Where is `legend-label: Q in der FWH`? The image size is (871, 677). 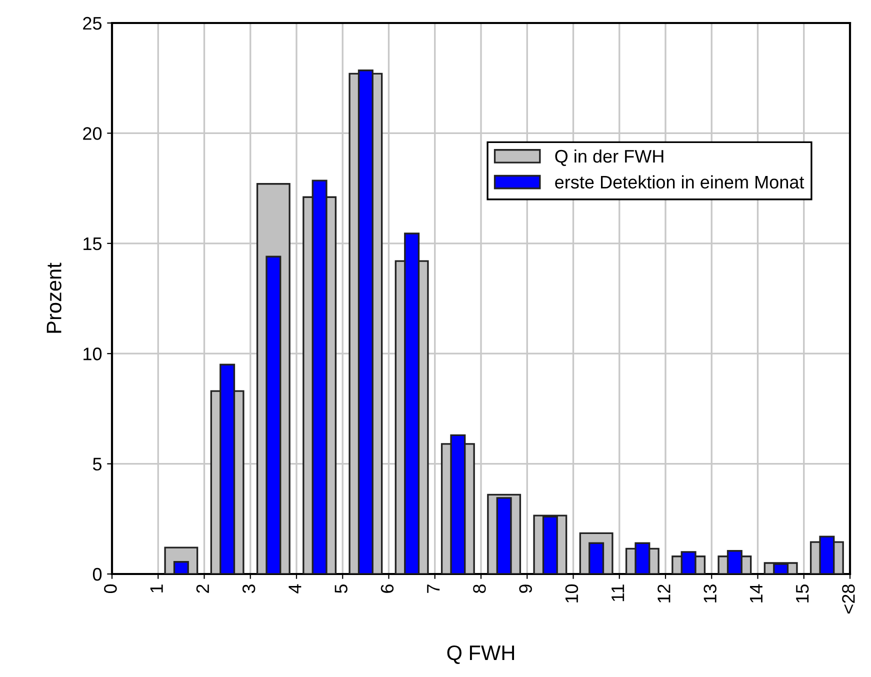
legend-label: Q in der FWH is located at coordinates (609, 157).